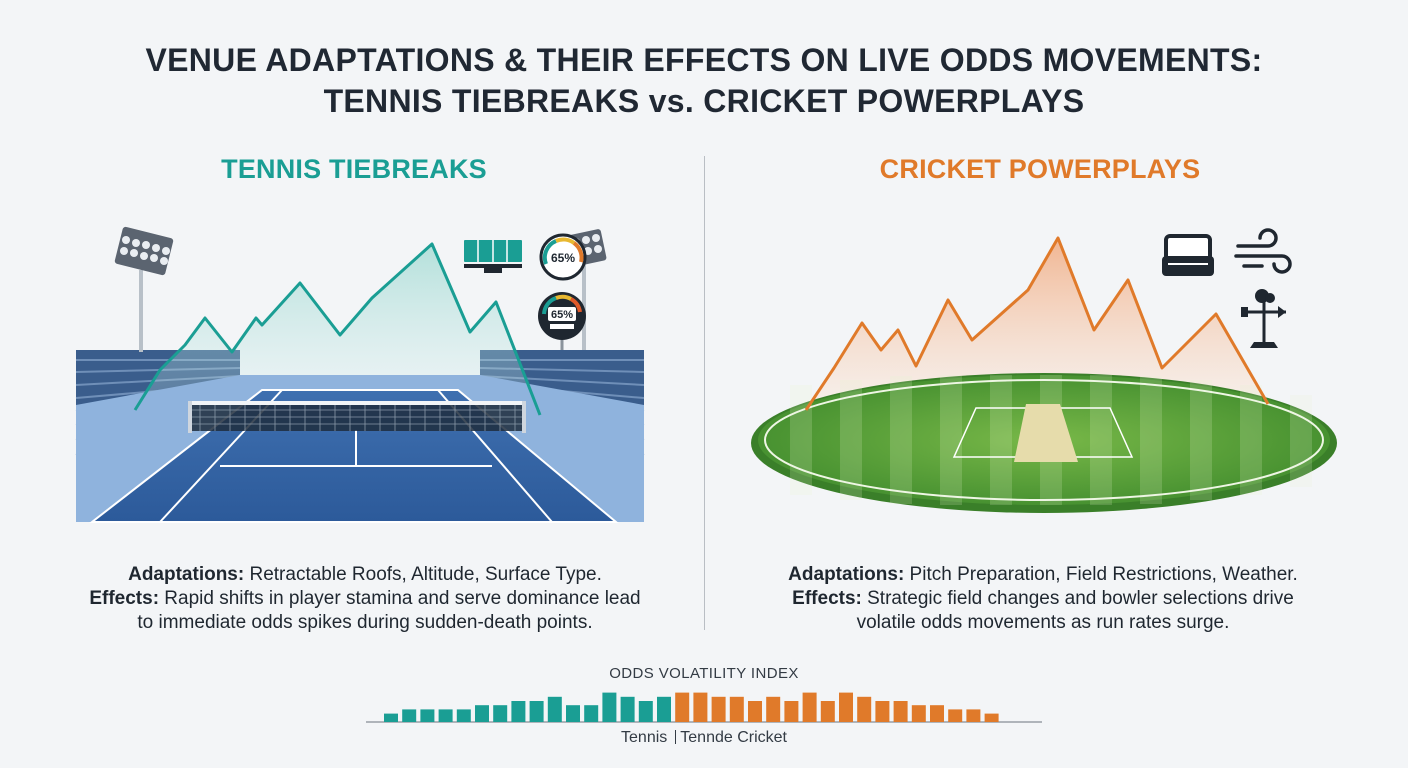 The height and width of the screenshot is (768, 1408). Describe the element at coordinates (1046, 433) in the screenshot. I see `cricket-pitch` at that location.